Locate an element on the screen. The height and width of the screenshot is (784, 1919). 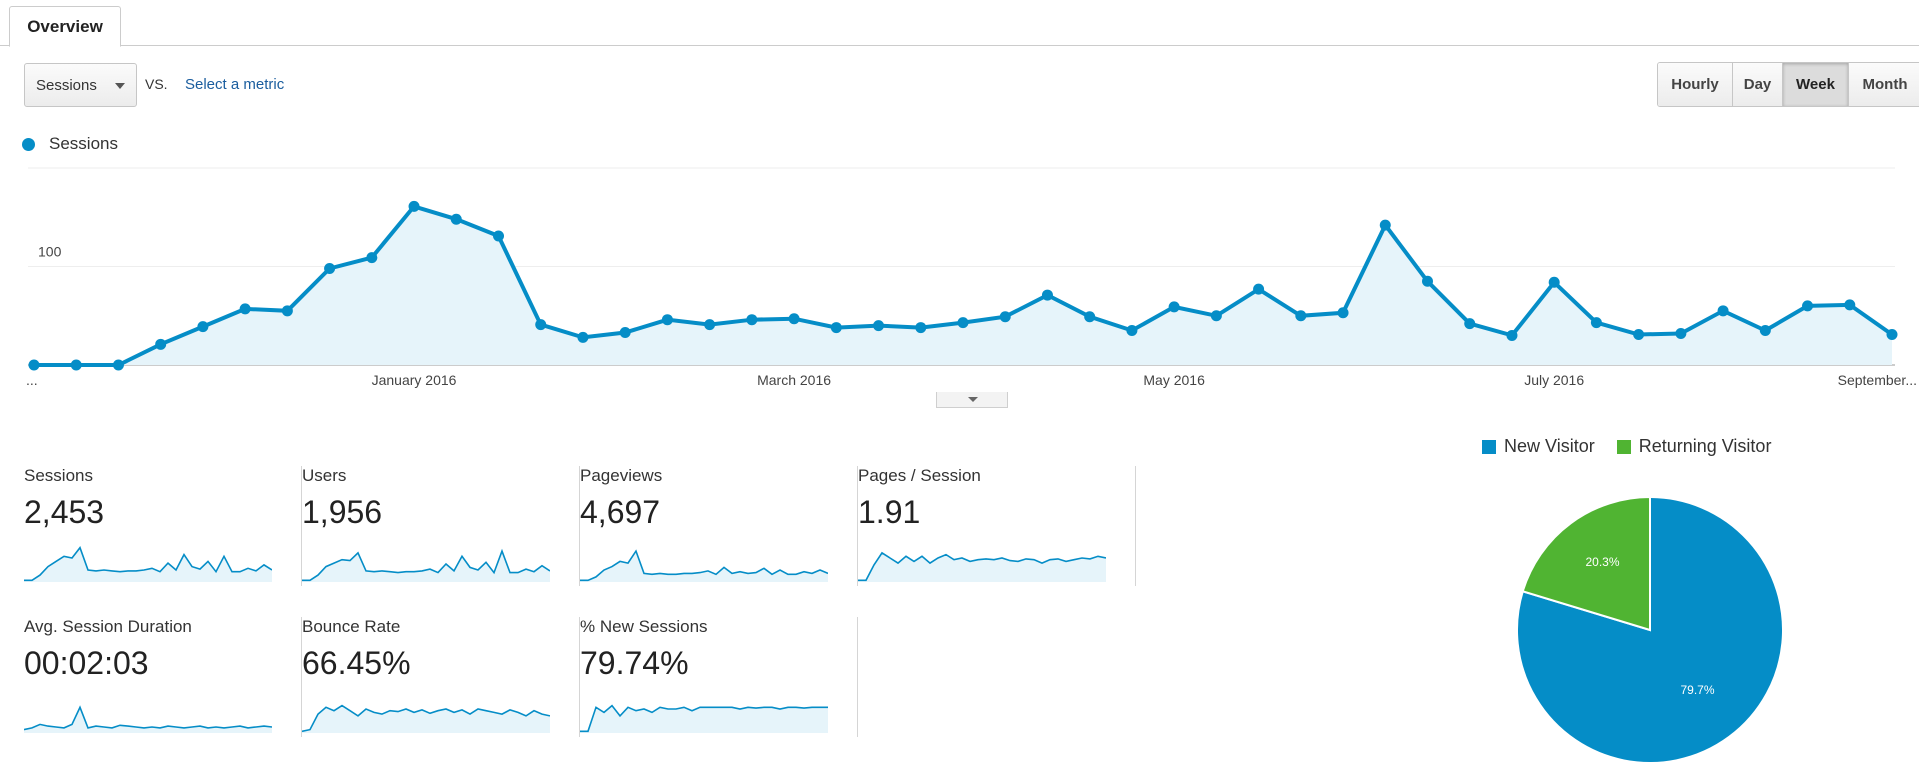
vs-label: VS. is located at coordinates (156, 84).